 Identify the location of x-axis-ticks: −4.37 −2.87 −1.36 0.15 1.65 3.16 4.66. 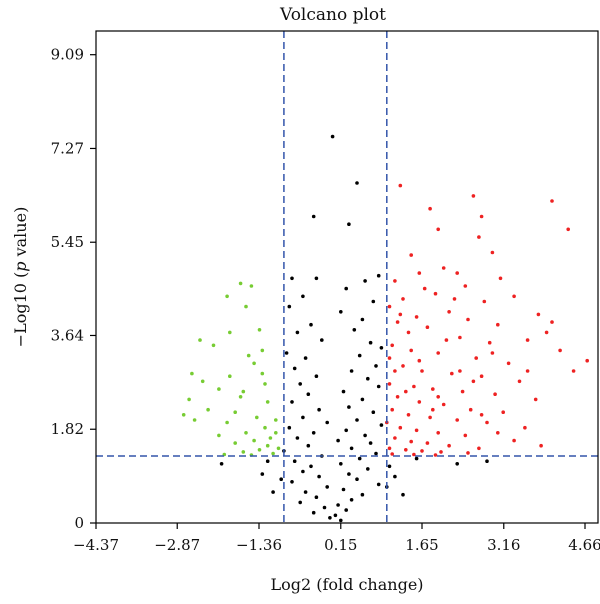
(336, 538).